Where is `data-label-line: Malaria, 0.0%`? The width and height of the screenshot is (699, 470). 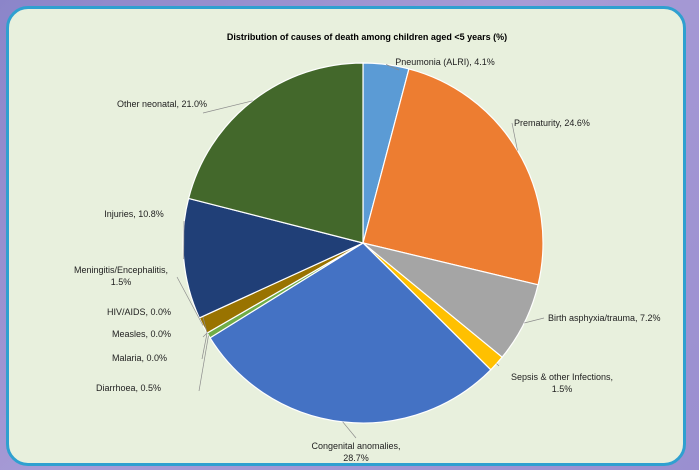
data-label-line: Malaria, 0.0% is located at coordinates (139, 358).